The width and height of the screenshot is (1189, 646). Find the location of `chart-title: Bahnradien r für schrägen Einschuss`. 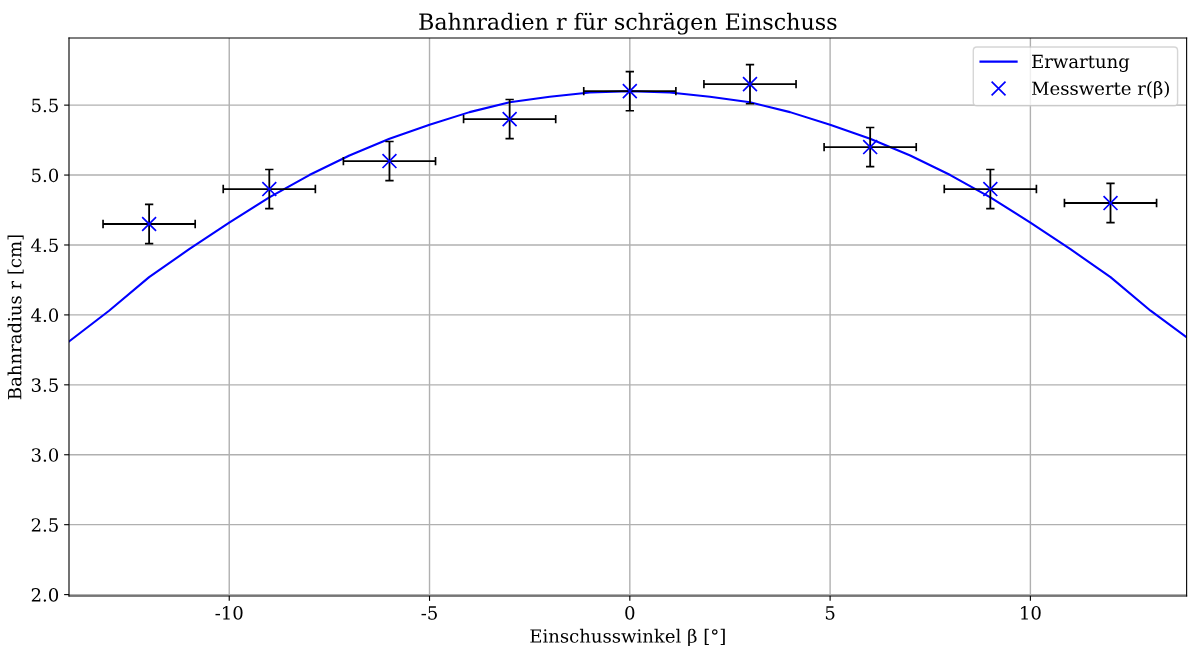

chart-title: Bahnradien r für schrägen Einschuss is located at coordinates (628, 23).